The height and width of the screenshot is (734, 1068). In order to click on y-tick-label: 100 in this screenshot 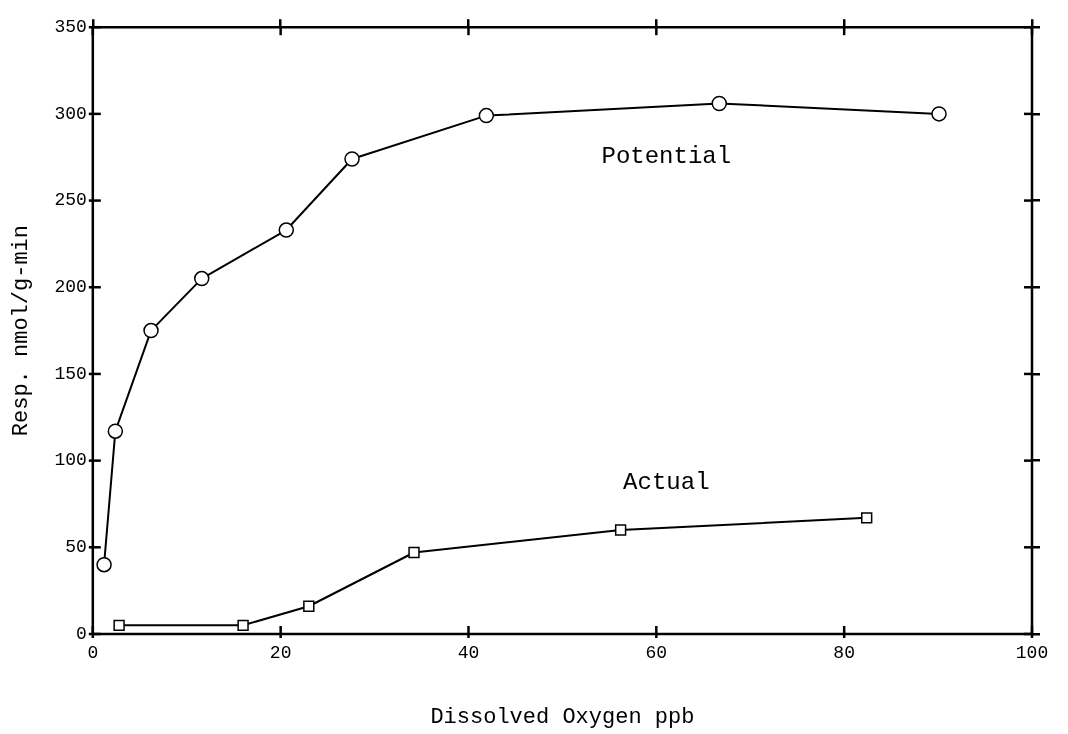, I will do `click(70, 460)`.